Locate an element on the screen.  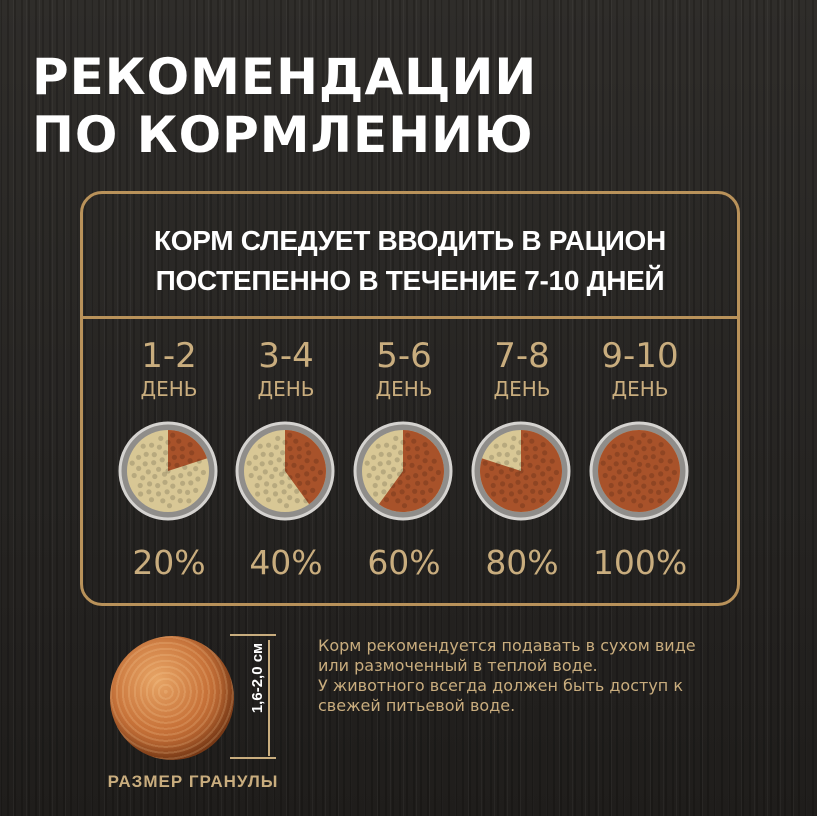
intro-line-2: ПОСТЕПЕННО В ТЕЧЕНИЕ 7-10 ДНЕЙ is located at coordinates (410, 280).